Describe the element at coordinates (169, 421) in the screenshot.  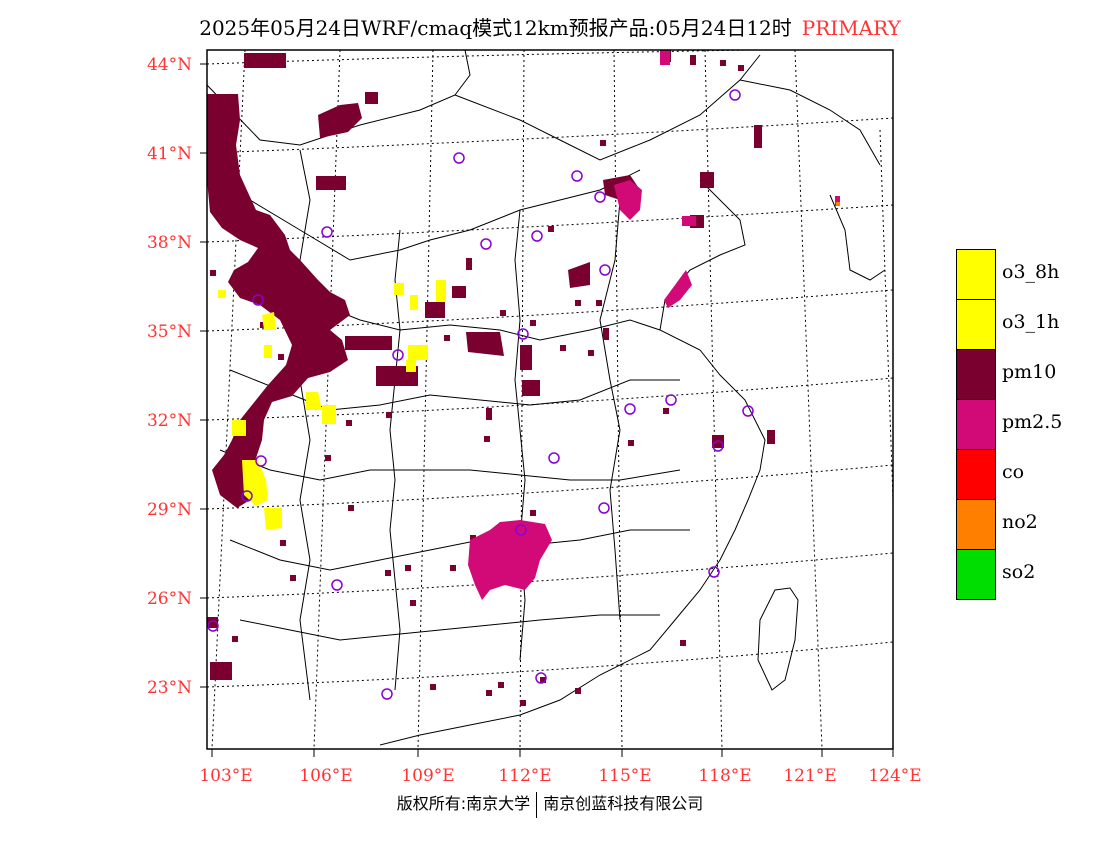
I see `lat-label-32: 32°N` at that location.